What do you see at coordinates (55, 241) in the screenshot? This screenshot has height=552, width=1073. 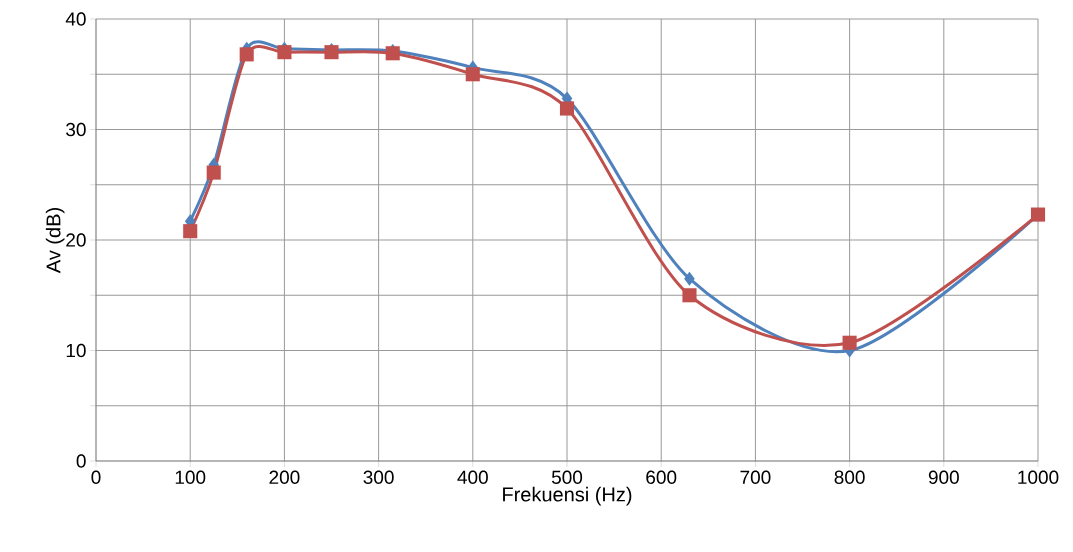 I see `y-axis-title: Av (dB)` at bounding box center [55, 241].